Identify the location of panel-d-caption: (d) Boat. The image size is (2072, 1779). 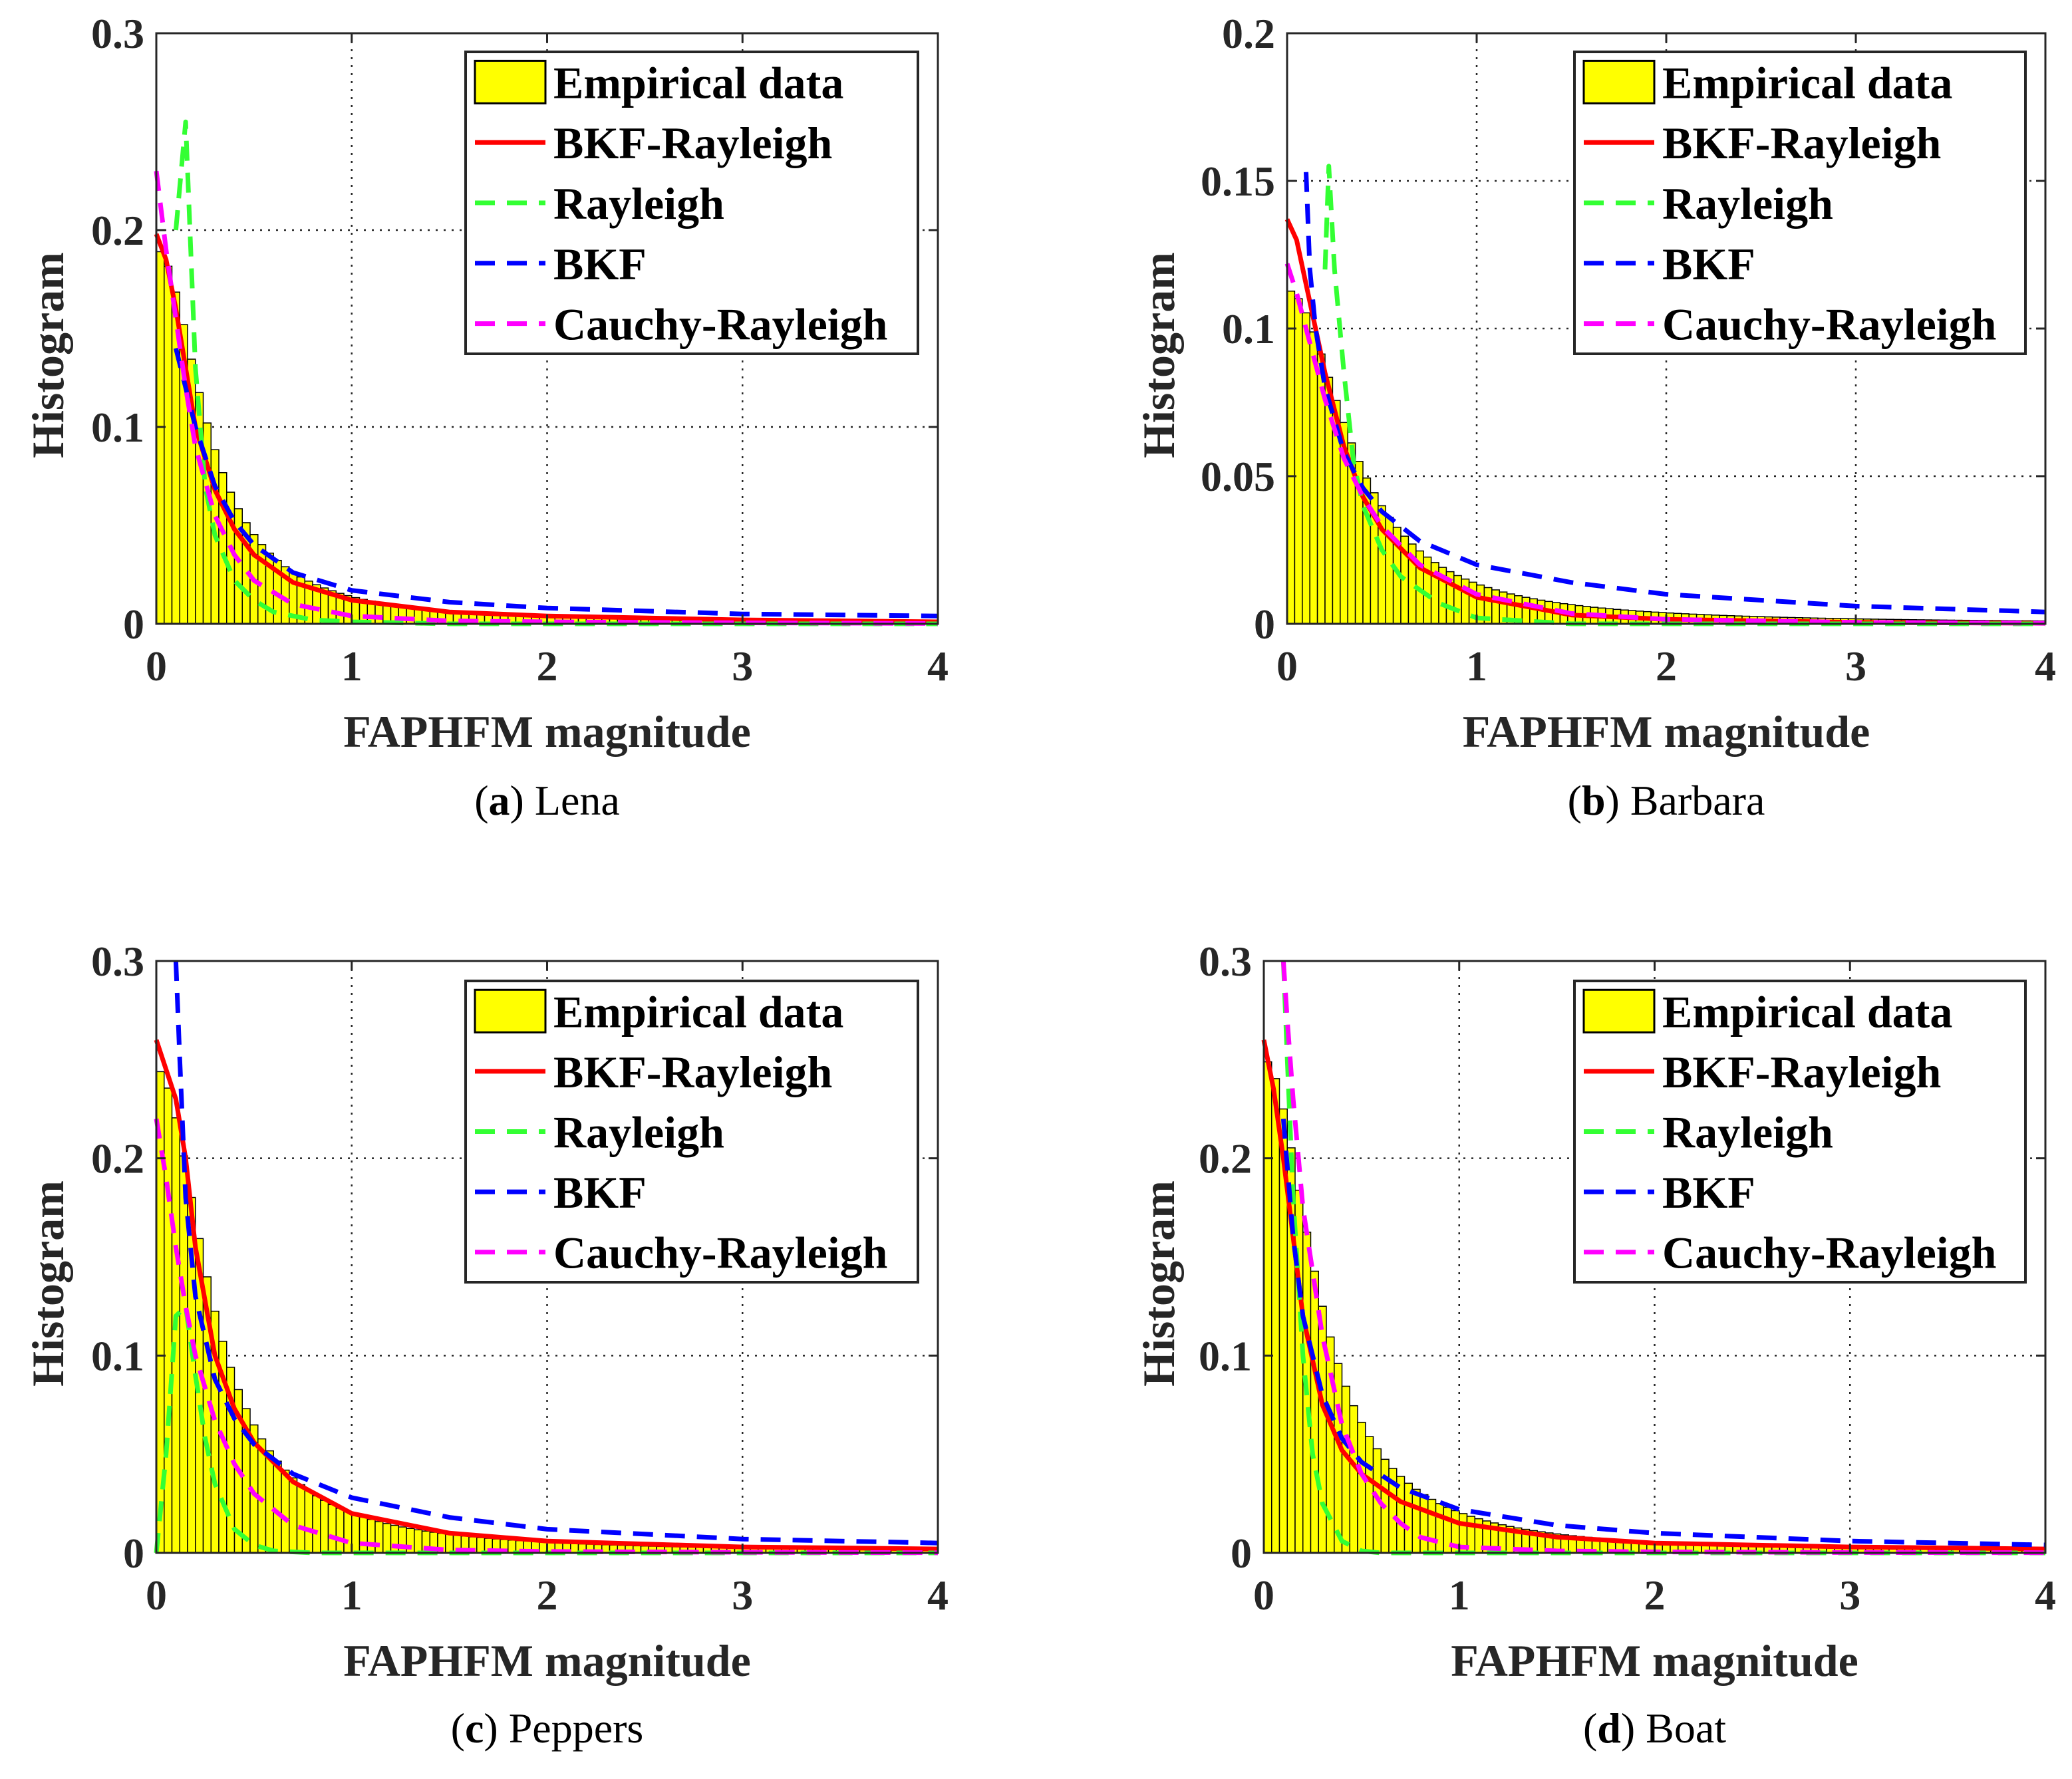
(1655, 1728).